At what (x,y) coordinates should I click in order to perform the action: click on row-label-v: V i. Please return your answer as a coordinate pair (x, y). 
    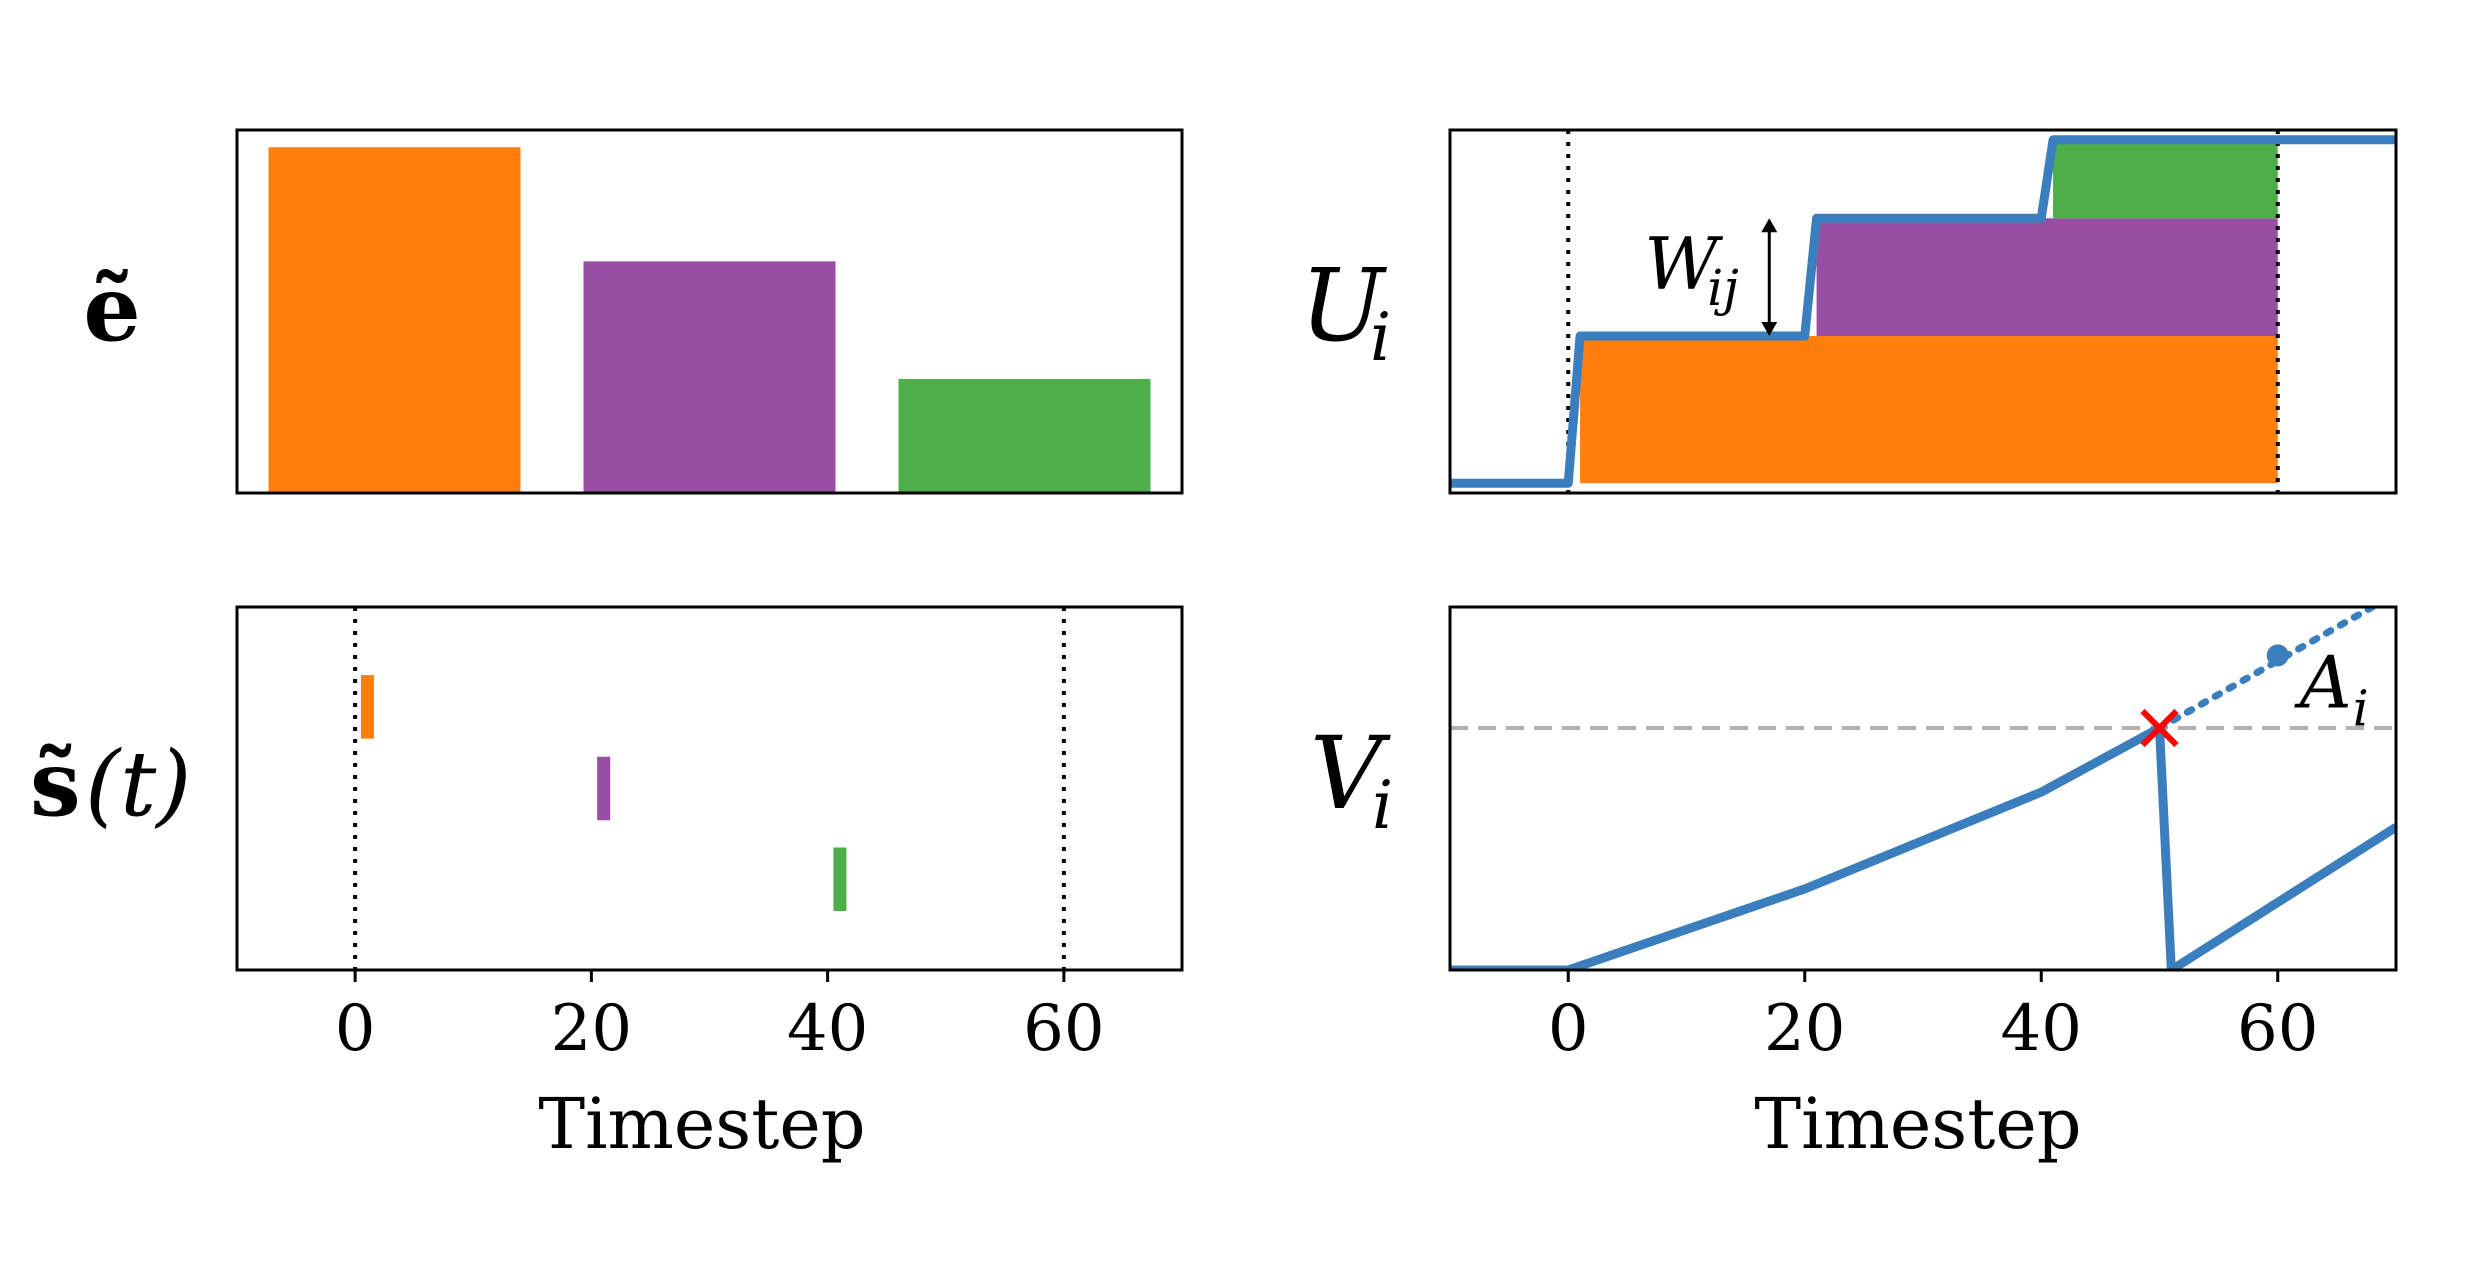
    Looking at the image, I should click on (1351, 779).